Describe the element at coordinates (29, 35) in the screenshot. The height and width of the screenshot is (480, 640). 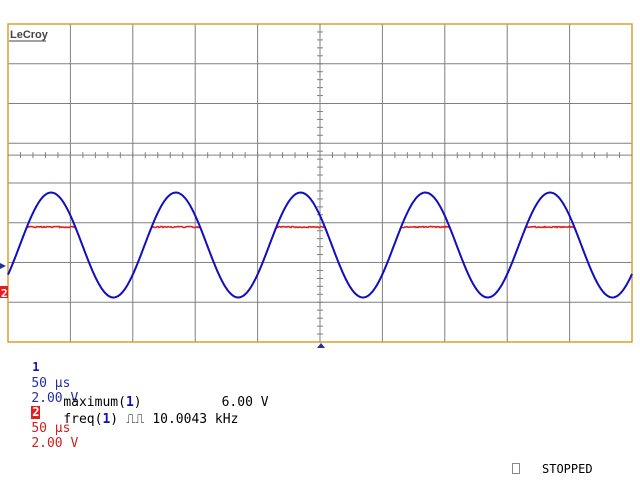
I see `brand-logo: LeCroy` at that location.